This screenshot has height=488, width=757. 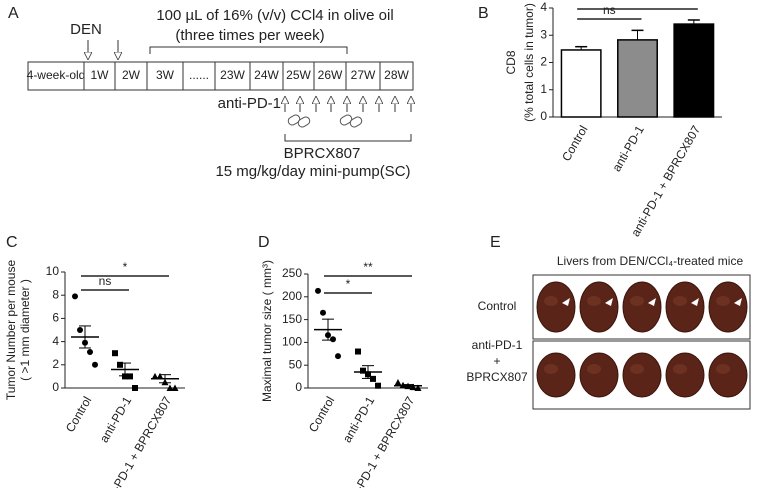 What do you see at coordinates (249, 35) in the screenshot?
I see `schedule-text: (three times per week)` at bounding box center [249, 35].